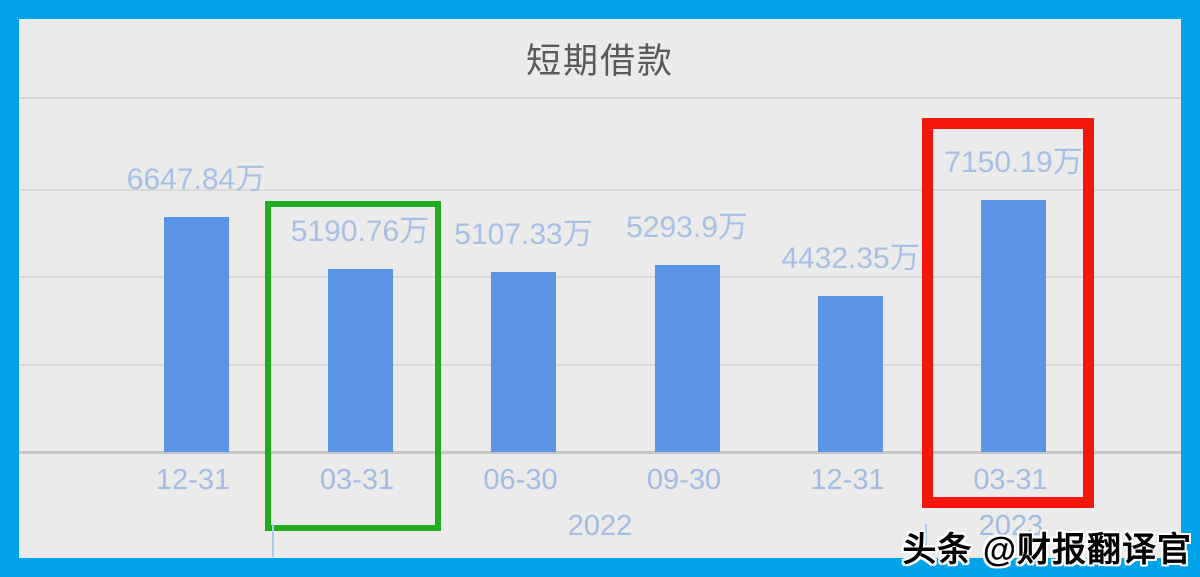  I want to click on green-highlight-box, so click(353, 366).